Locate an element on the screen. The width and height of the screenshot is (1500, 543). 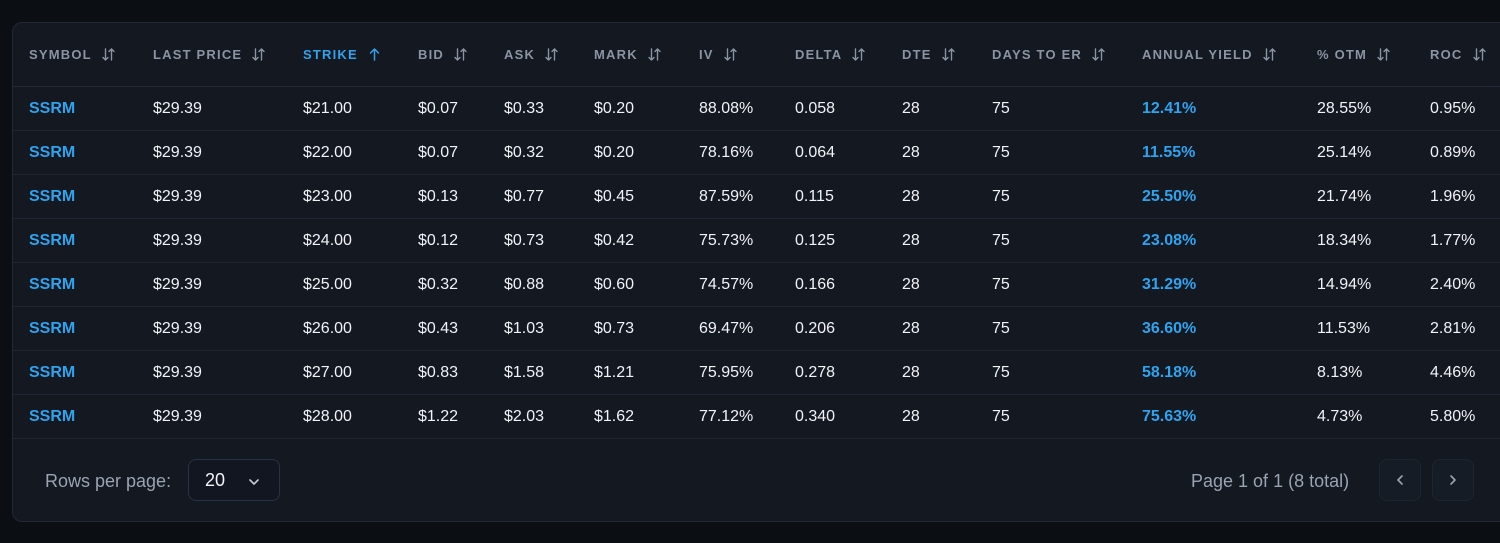
column-header-pct-otm: % OTM is located at coordinates (1354, 54).